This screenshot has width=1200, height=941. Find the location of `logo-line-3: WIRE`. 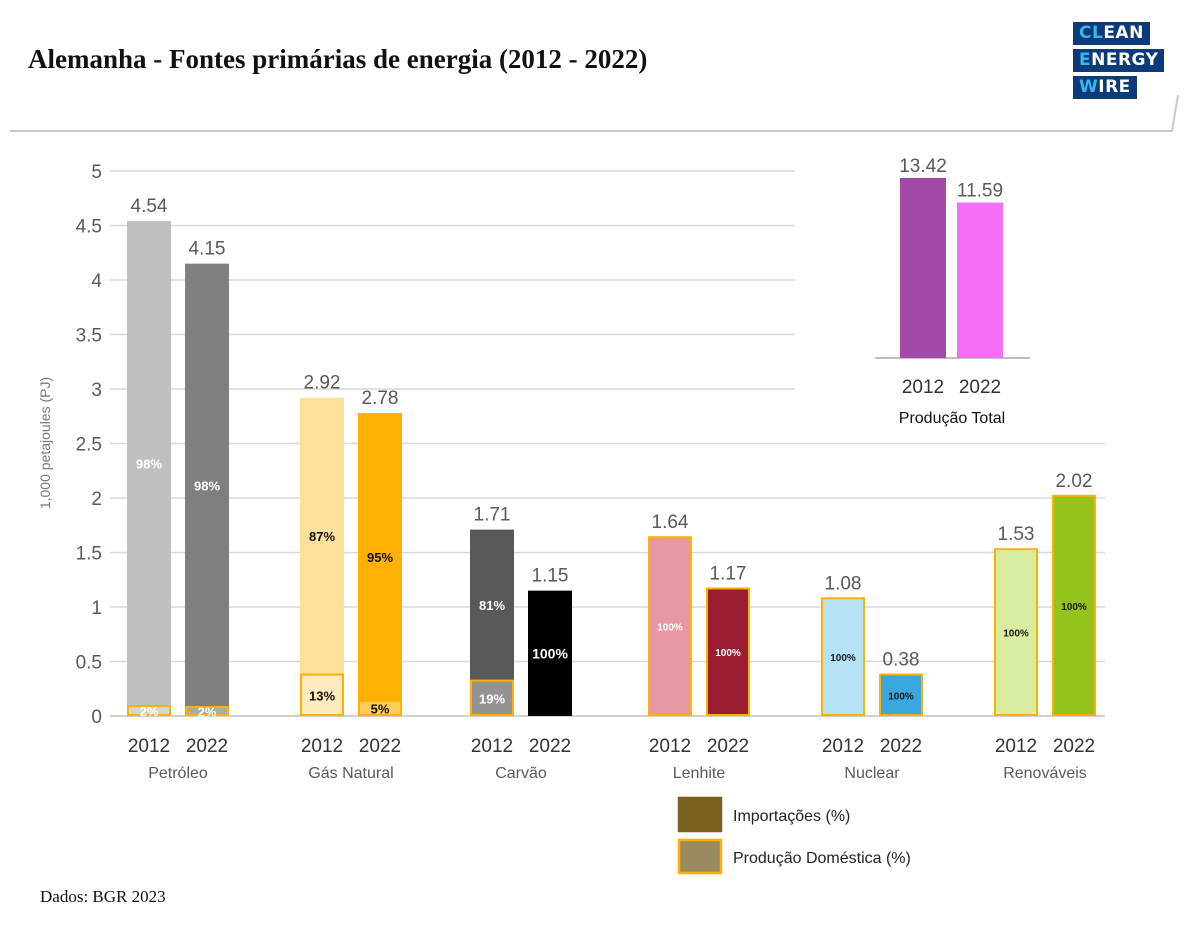

logo-line-3: WIRE is located at coordinates (1105, 87).